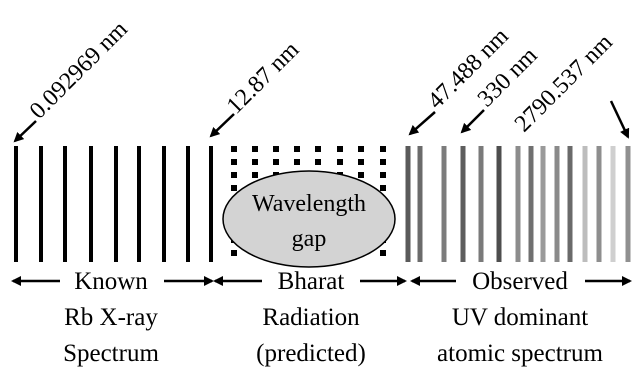 The width and height of the screenshot is (639, 369). What do you see at coordinates (111, 353) in the screenshot?
I see `known-line3: Spectrum` at bounding box center [111, 353].